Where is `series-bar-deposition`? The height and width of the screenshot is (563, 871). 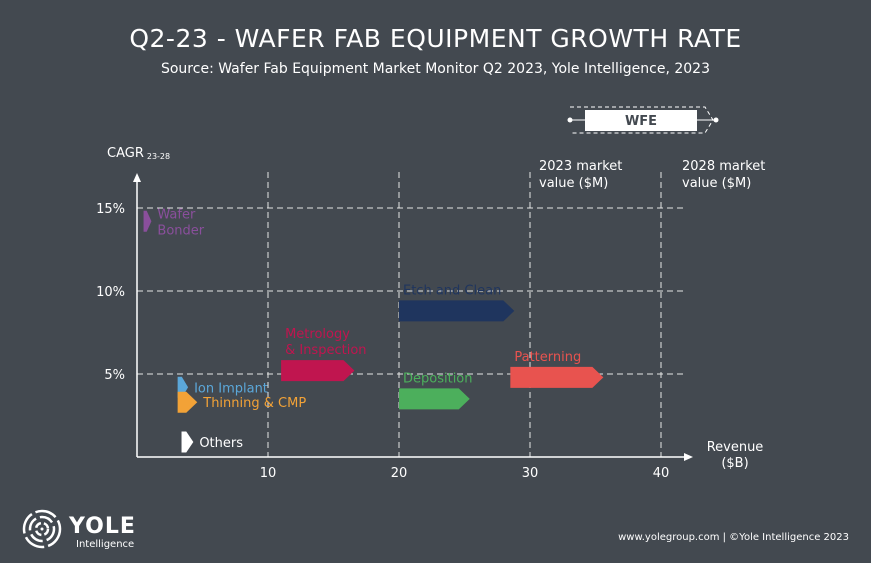
series-bar-deposition is located at coordinates (434, 399).